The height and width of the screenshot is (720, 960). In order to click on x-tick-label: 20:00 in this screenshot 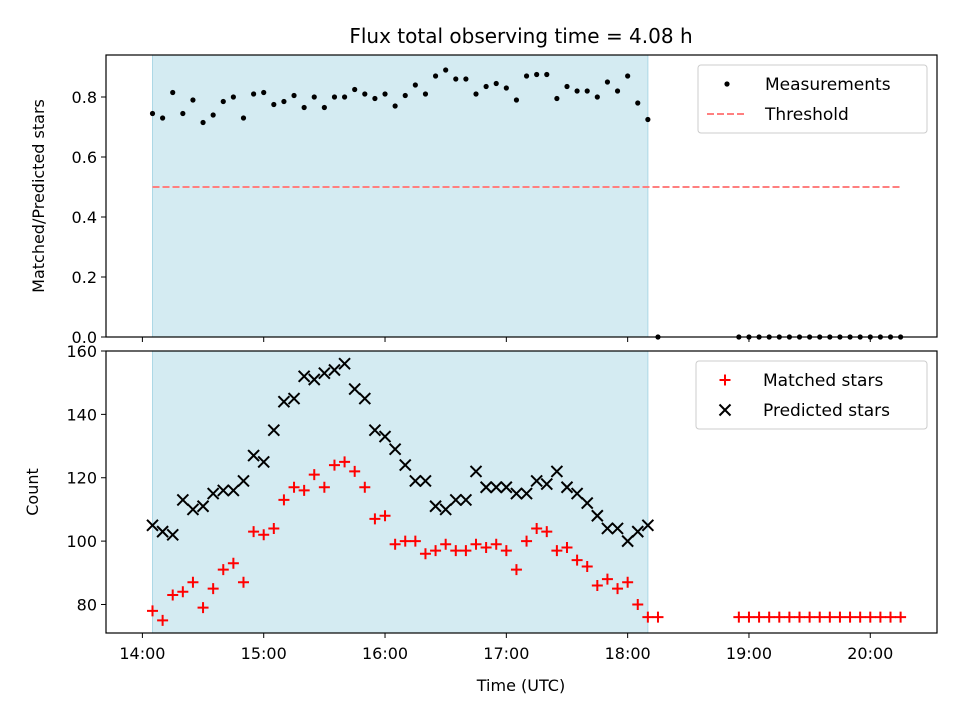, I will do `click(870, 653)`.